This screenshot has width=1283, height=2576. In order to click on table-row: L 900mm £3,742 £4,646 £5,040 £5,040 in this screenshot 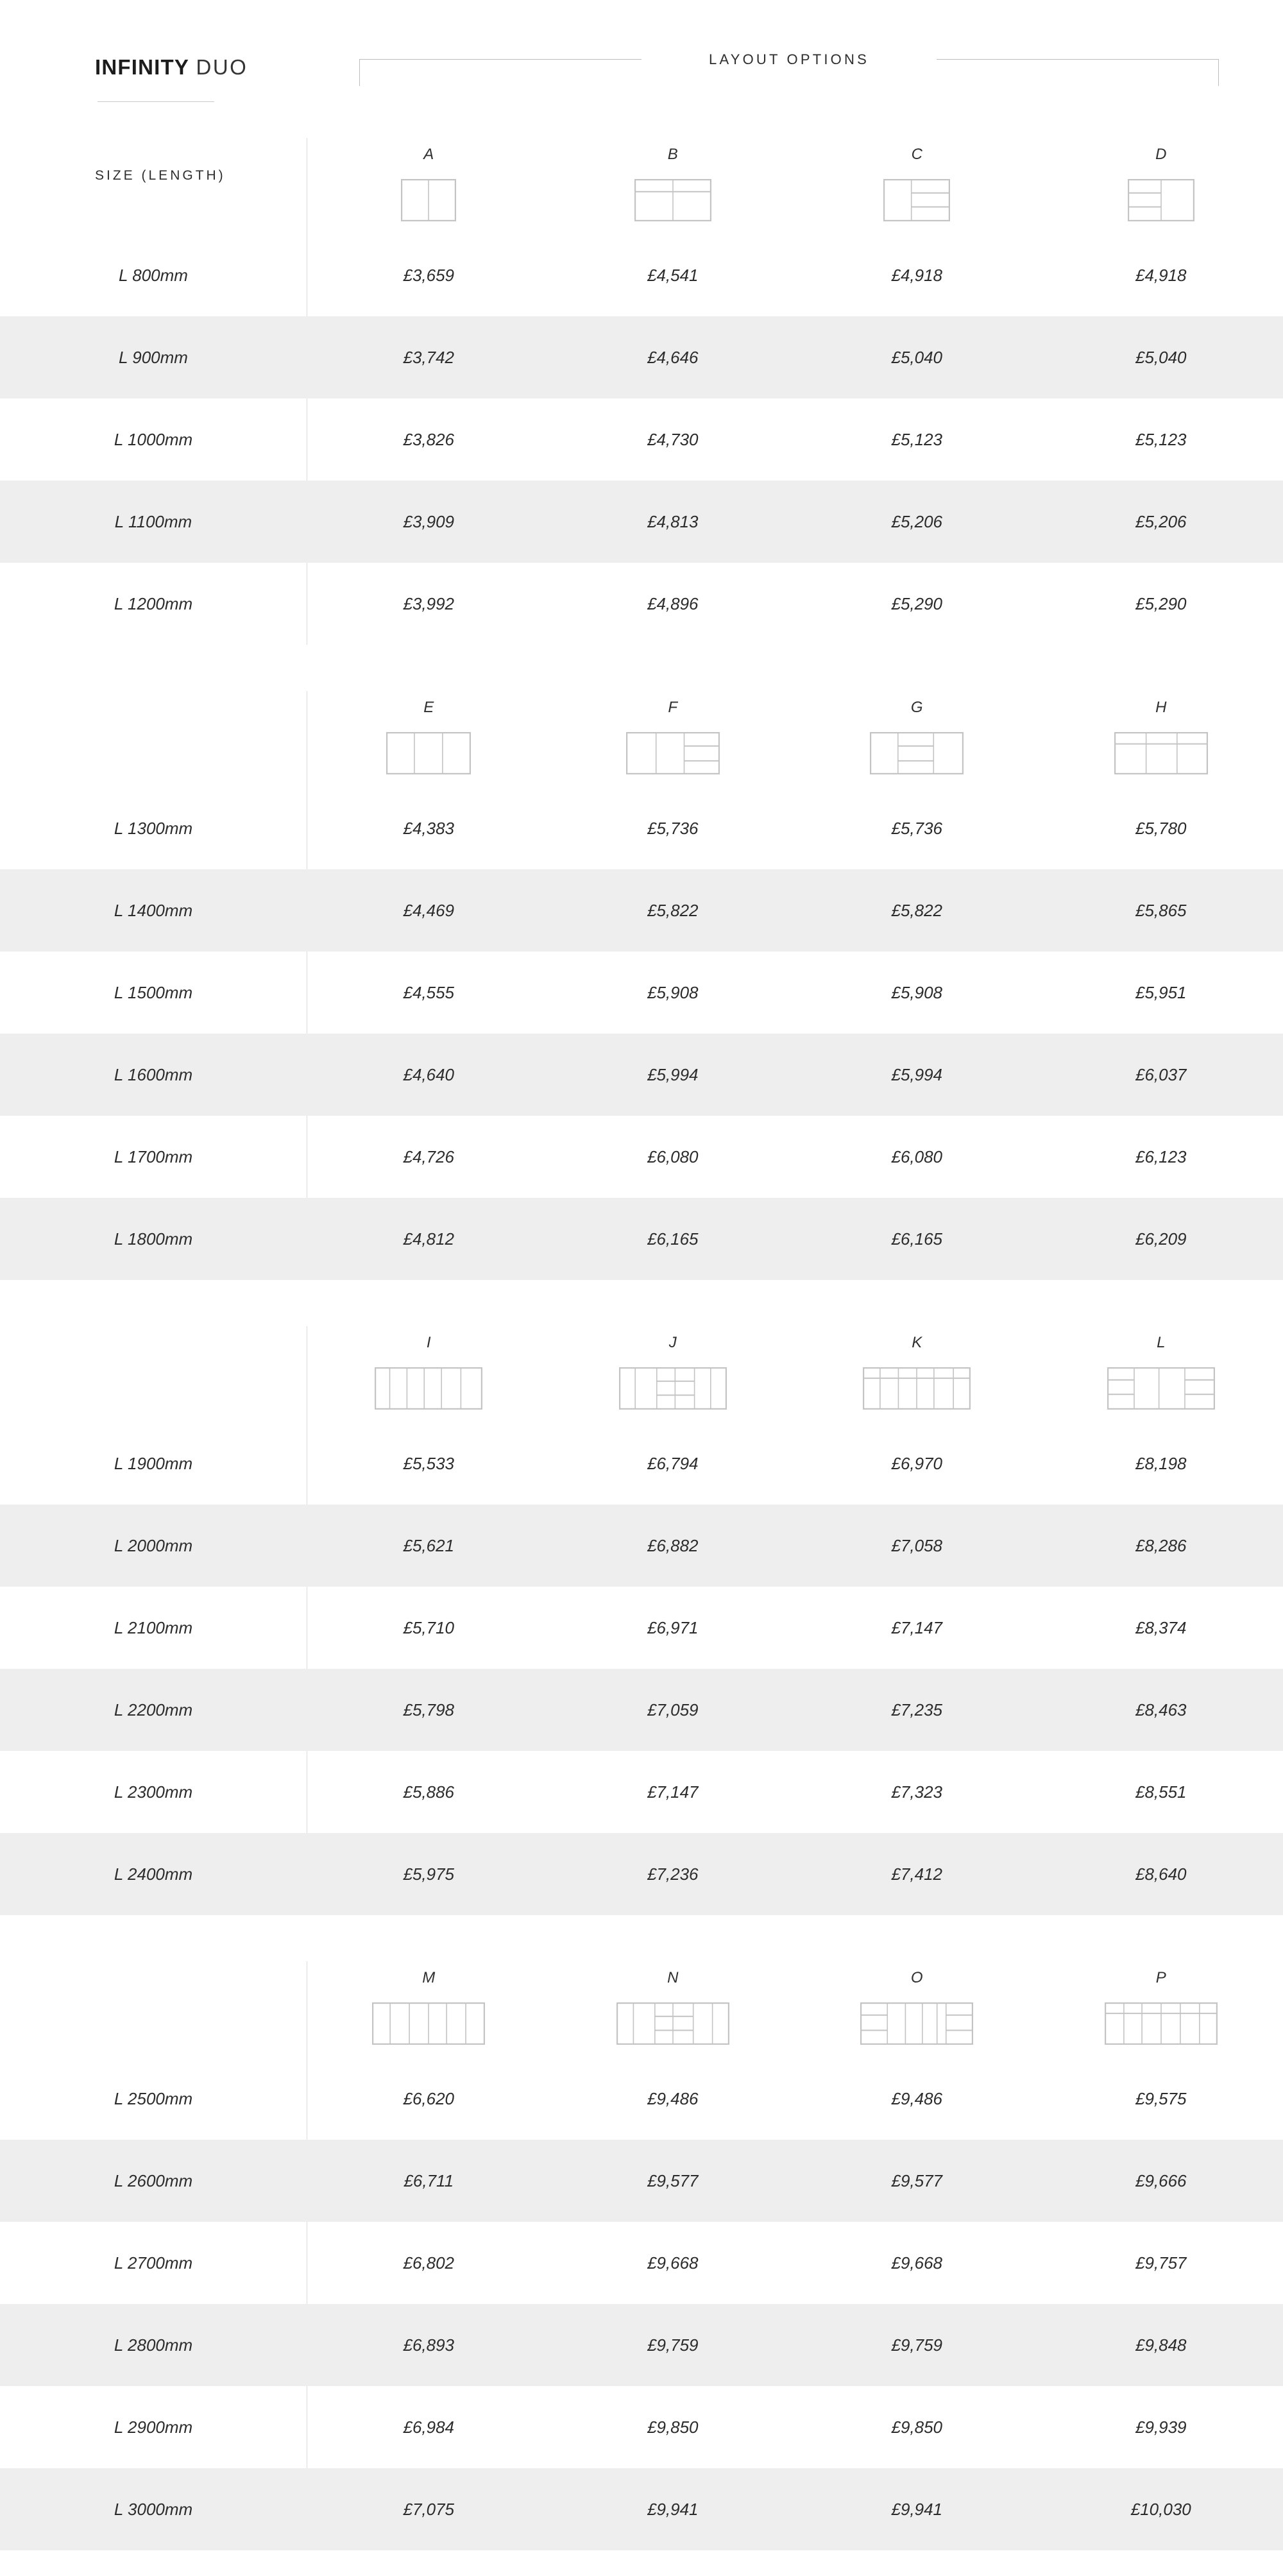, I will do `click(641, 357)`.